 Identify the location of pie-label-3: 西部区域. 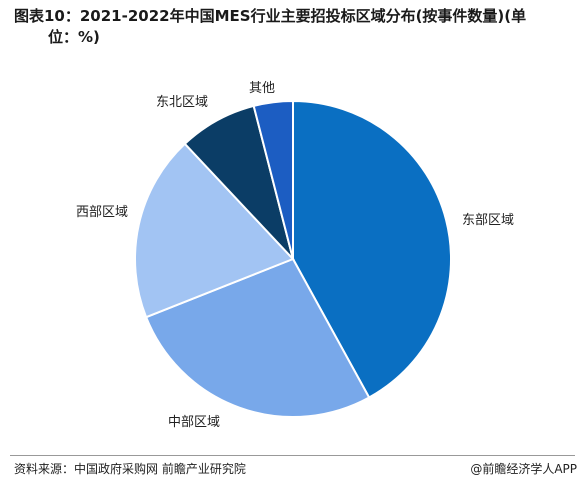
(102, 212).